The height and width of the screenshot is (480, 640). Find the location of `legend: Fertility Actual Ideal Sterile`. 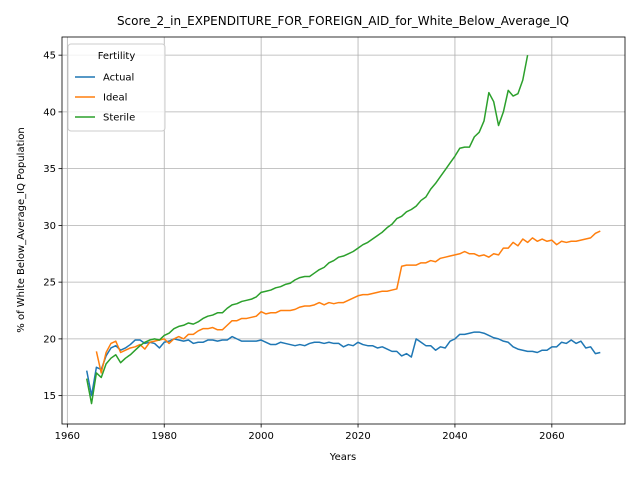

legend: Fertility Actual Ideal Sterile is located at coordinates (116, 87).